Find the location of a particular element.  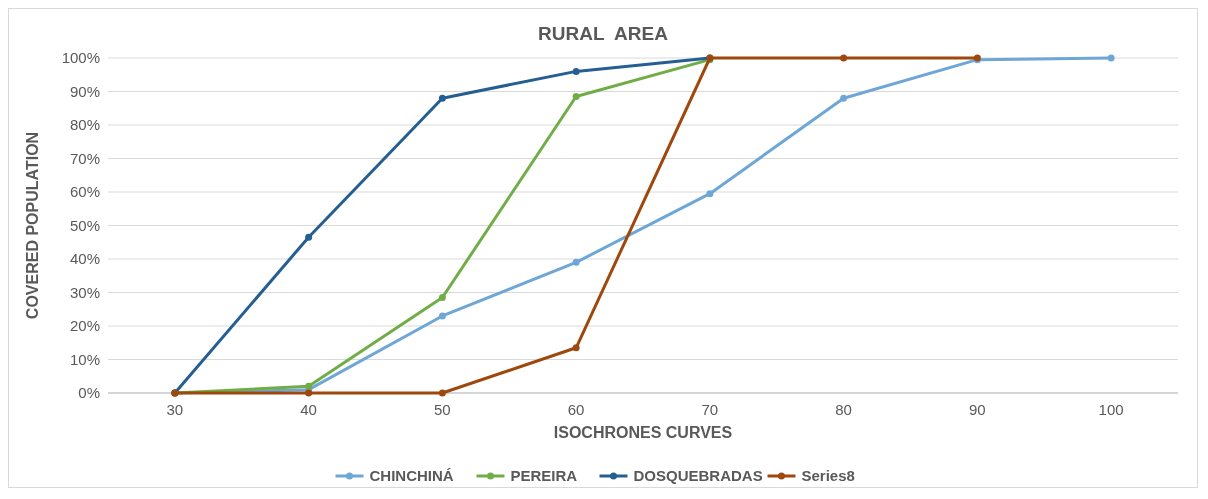

legend-label: Series8 is located at coordinates (828, 476).